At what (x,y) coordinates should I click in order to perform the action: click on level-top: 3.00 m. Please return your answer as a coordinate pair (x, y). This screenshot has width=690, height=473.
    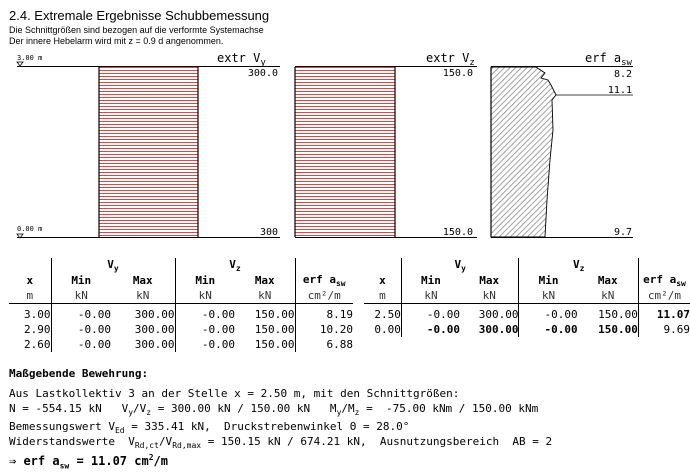
    Looking at the image, I should click on (29, 60).